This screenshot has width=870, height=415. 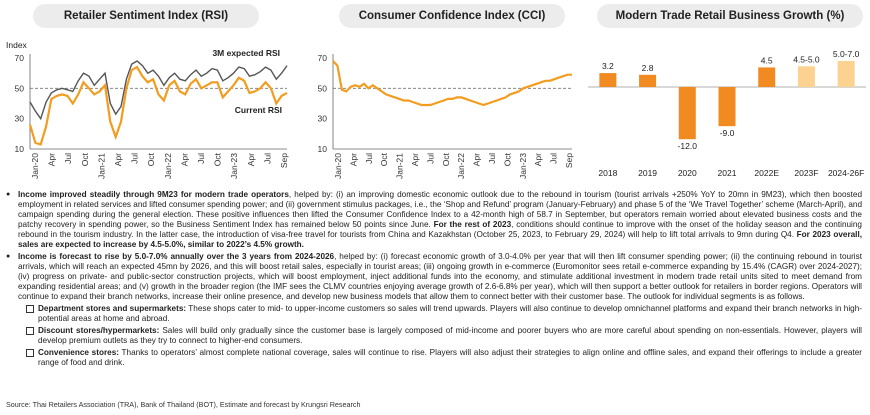 What do you see at coordinates (648, 80) in the screenshot?
I see `bar-2019` at bounding box center [648, 80].